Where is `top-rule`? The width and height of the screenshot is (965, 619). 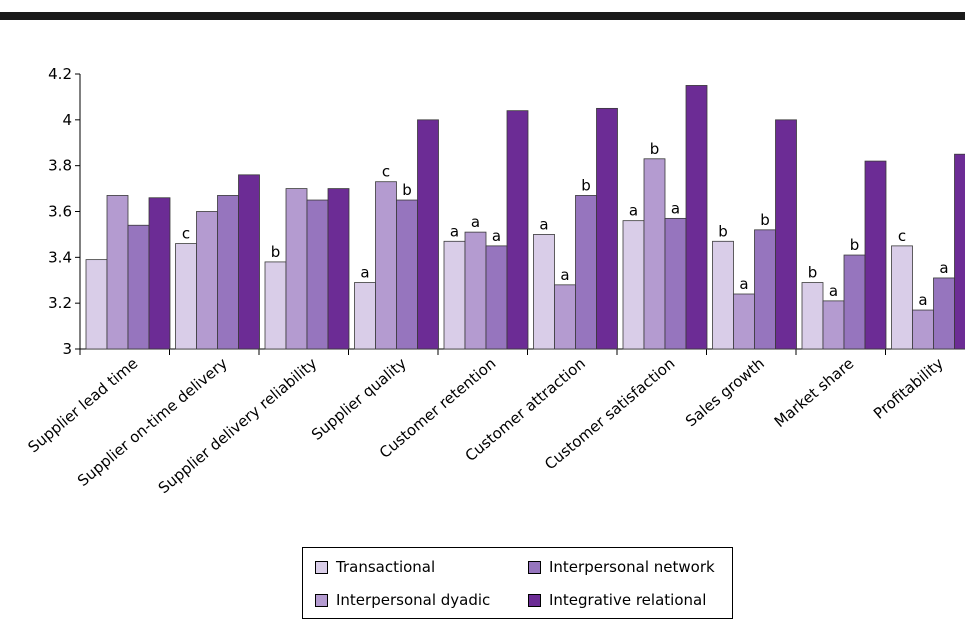
top-rule is located at coordinates (482, 16).